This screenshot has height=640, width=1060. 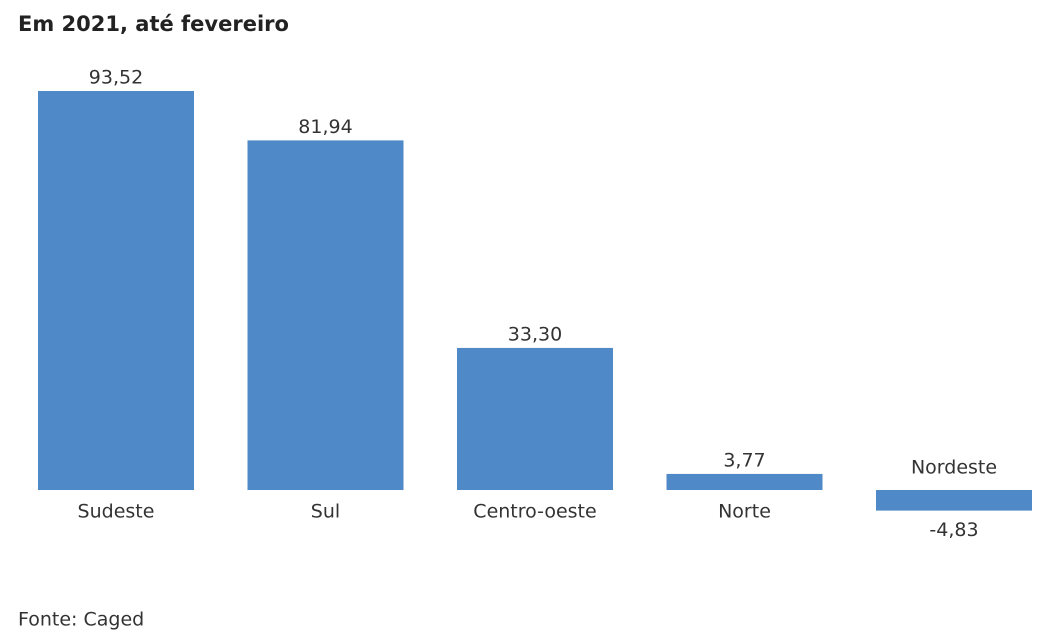 I want to click on value-label: 81,94, so click(x=325, y=127).